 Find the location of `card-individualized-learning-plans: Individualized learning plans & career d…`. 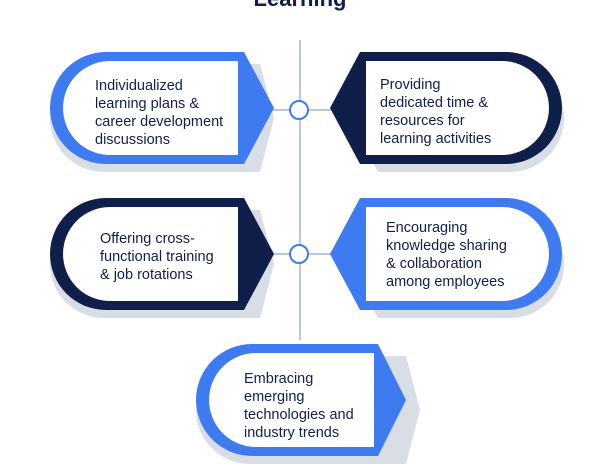

card-individualized-learning-plans: Individualized learning plans & career d… is located at coordinates (163, 113).